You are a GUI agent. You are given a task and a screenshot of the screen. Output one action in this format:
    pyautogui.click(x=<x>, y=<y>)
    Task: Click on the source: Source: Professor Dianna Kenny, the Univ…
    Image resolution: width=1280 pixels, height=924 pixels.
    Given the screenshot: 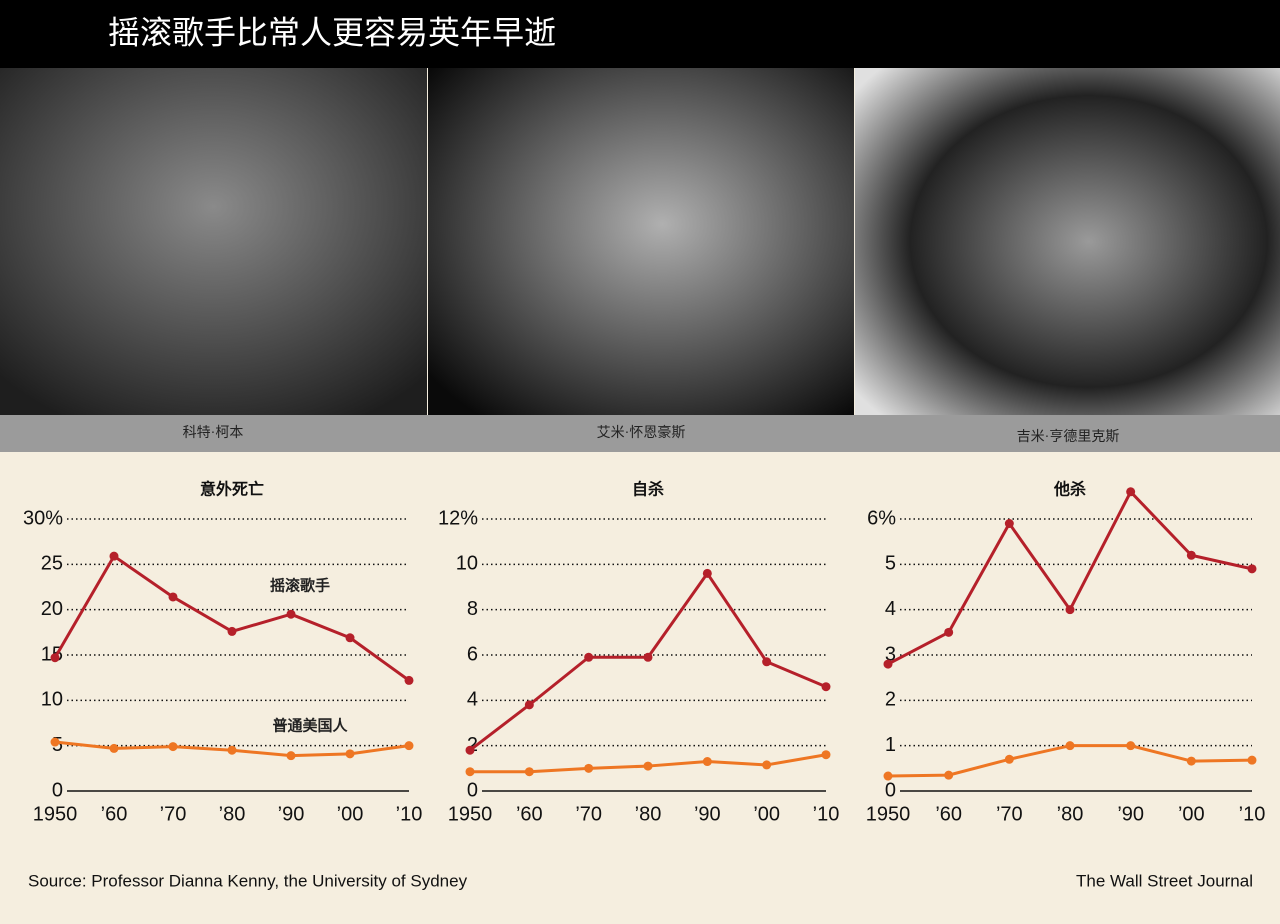 What is the action you would take?
    pyautogui.click(x=248, y=880)
    